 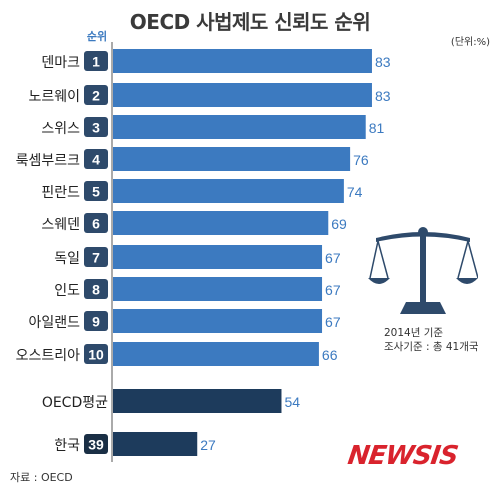 I want to click on rank-number-4: 4, so click(x=96, y=160).